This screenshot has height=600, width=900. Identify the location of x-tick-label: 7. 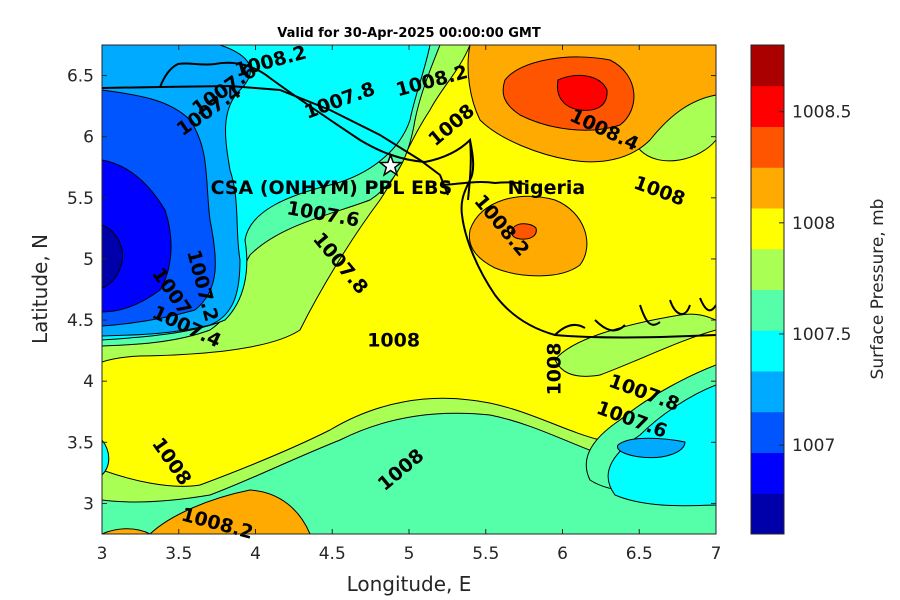
(716, 554).